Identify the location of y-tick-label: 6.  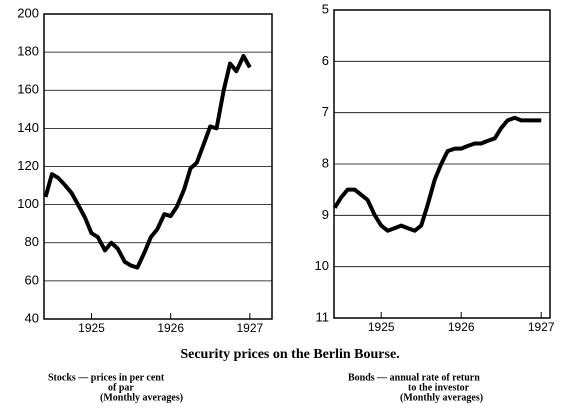
(325, 60).